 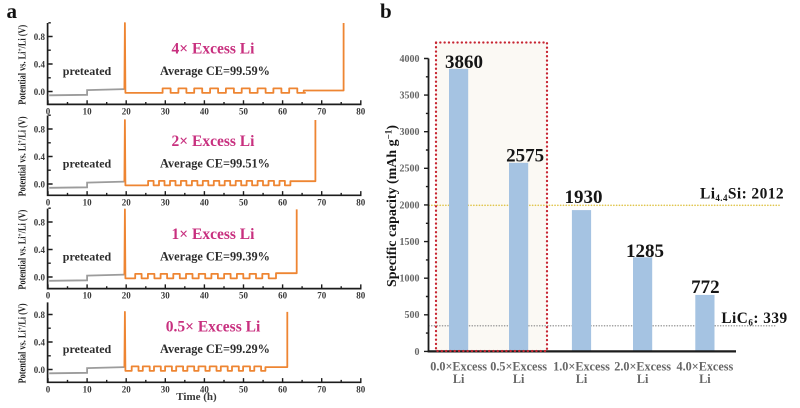 What do you see at coordinates (213, 327) in the screenshot?
I see `svg-text: 0.5× Excess Li` at bounding box center [213, 327].